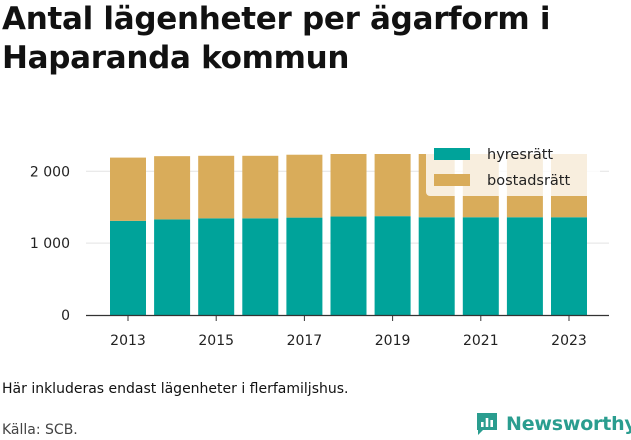  What do you see at coordinates (128, 341) in the screenshot?
I see `x-tick-label: 2013` at bounding box center [128, 341].